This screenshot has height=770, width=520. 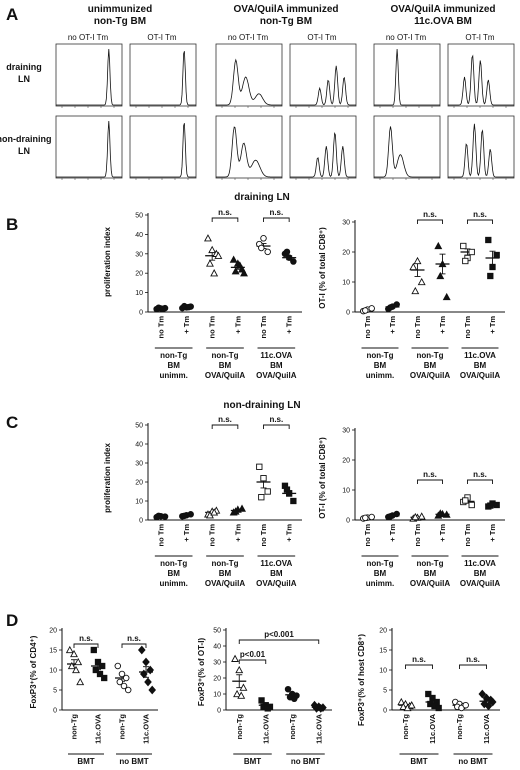 What do you see at coordinates (217, 631) in the screenshot?
I see `y-tick-label: 50` at bounding box center [217, 631].